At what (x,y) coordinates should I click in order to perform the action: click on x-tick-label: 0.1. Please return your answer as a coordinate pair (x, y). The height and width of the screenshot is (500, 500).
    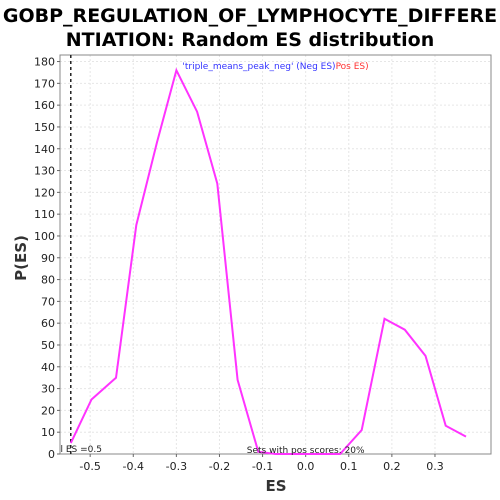
    Looking at the image, I should click on (349, 466).